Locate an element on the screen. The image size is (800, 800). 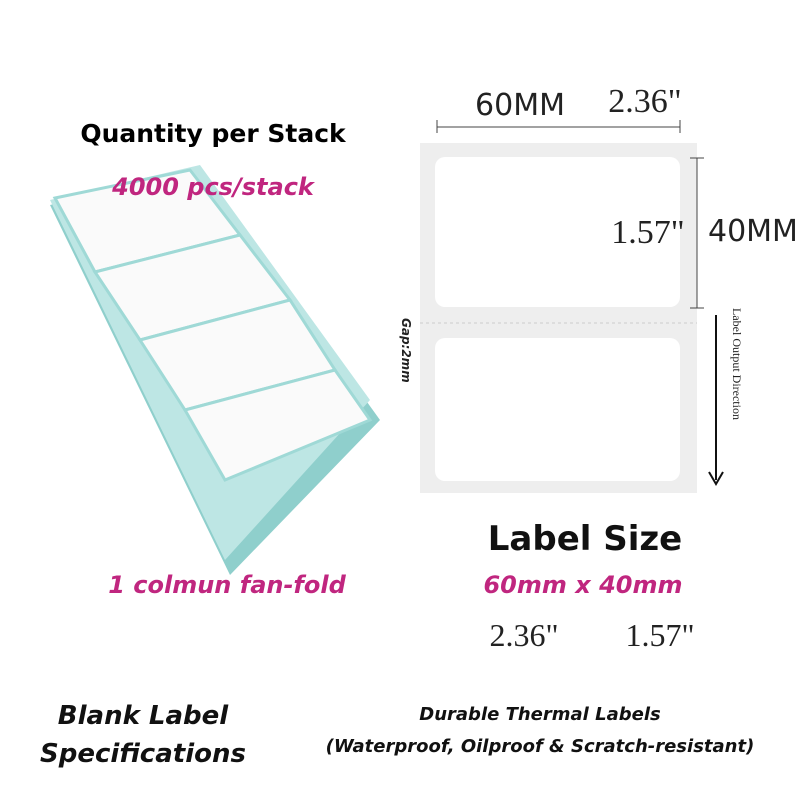
height-mm: 40MM is located at coordinates (753, 231).